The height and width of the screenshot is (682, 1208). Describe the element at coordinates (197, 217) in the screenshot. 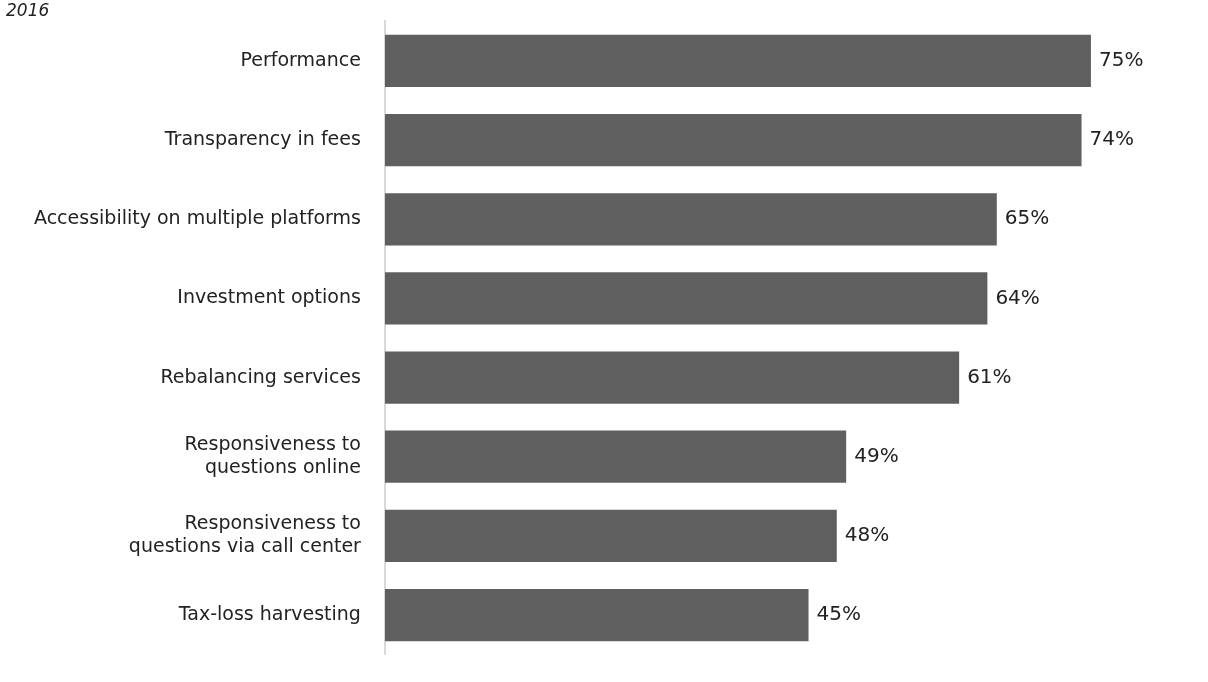

I see `y-tick-label: Accessibility on multiple platforms` at that location.